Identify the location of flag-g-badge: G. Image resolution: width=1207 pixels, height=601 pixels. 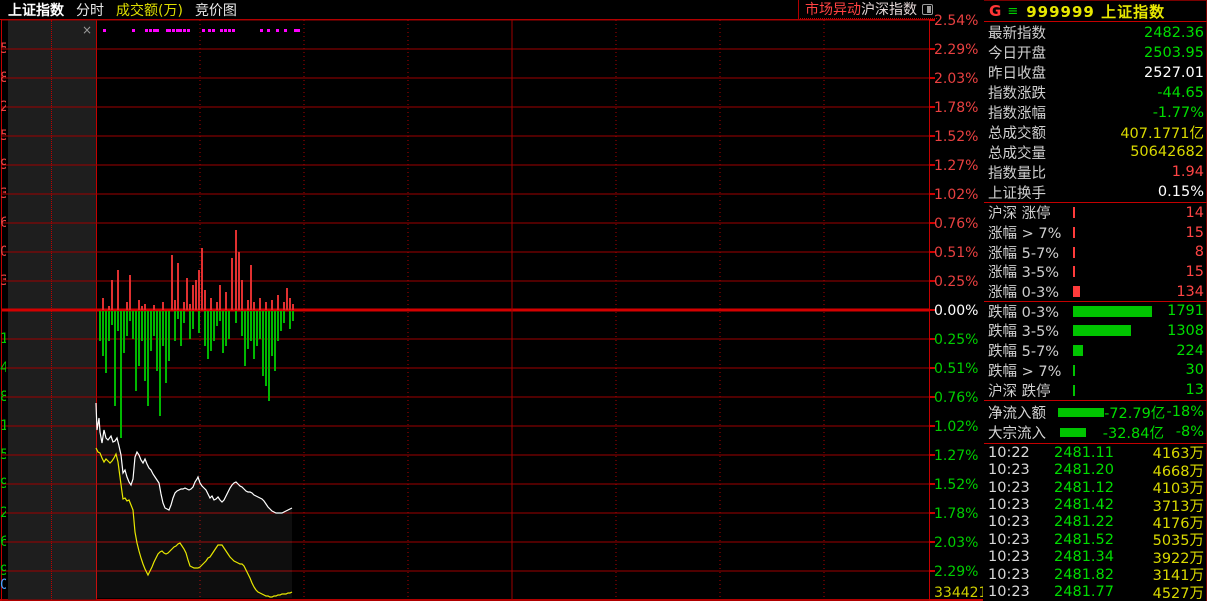
(995, 11).